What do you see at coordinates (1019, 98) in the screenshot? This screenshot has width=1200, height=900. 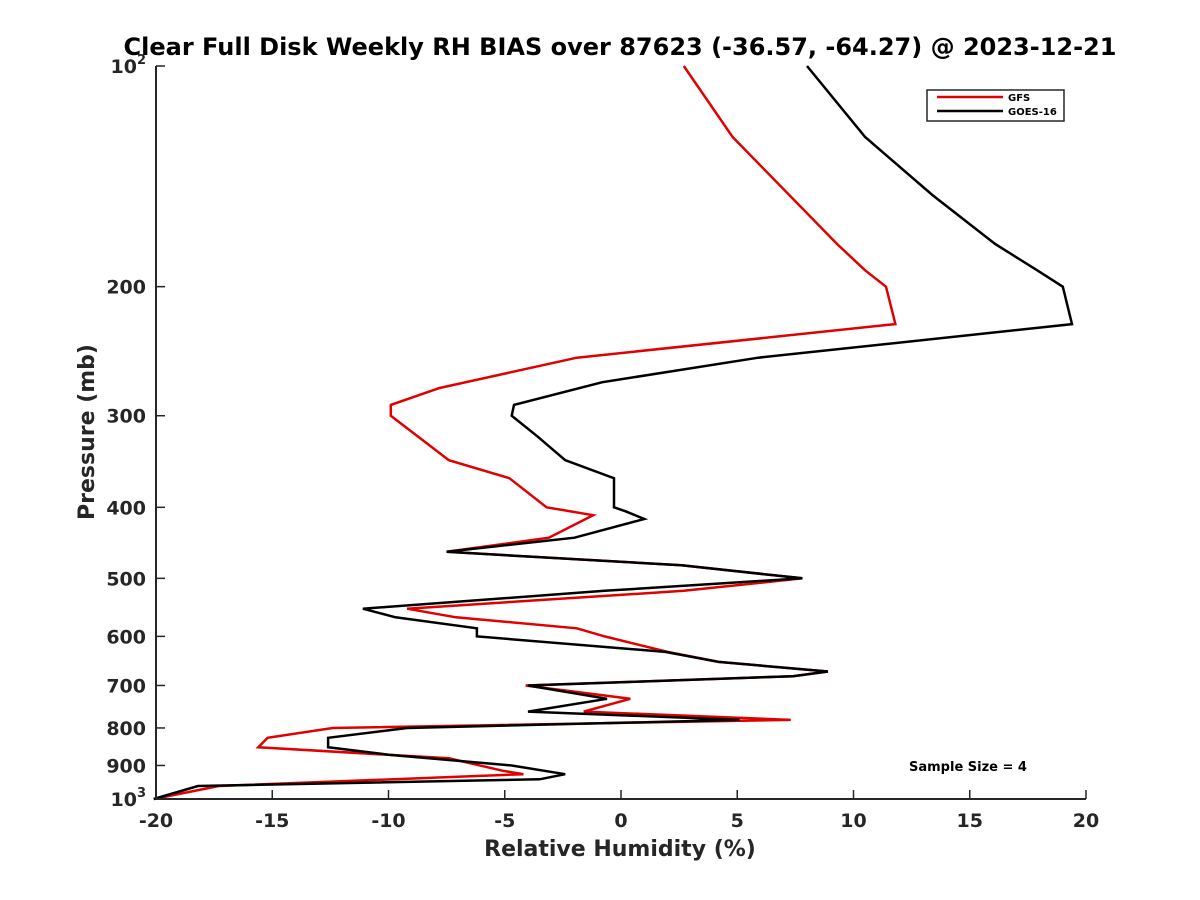 I see `legend-label-gfs: GFS` at bounding box center [1019, 98].